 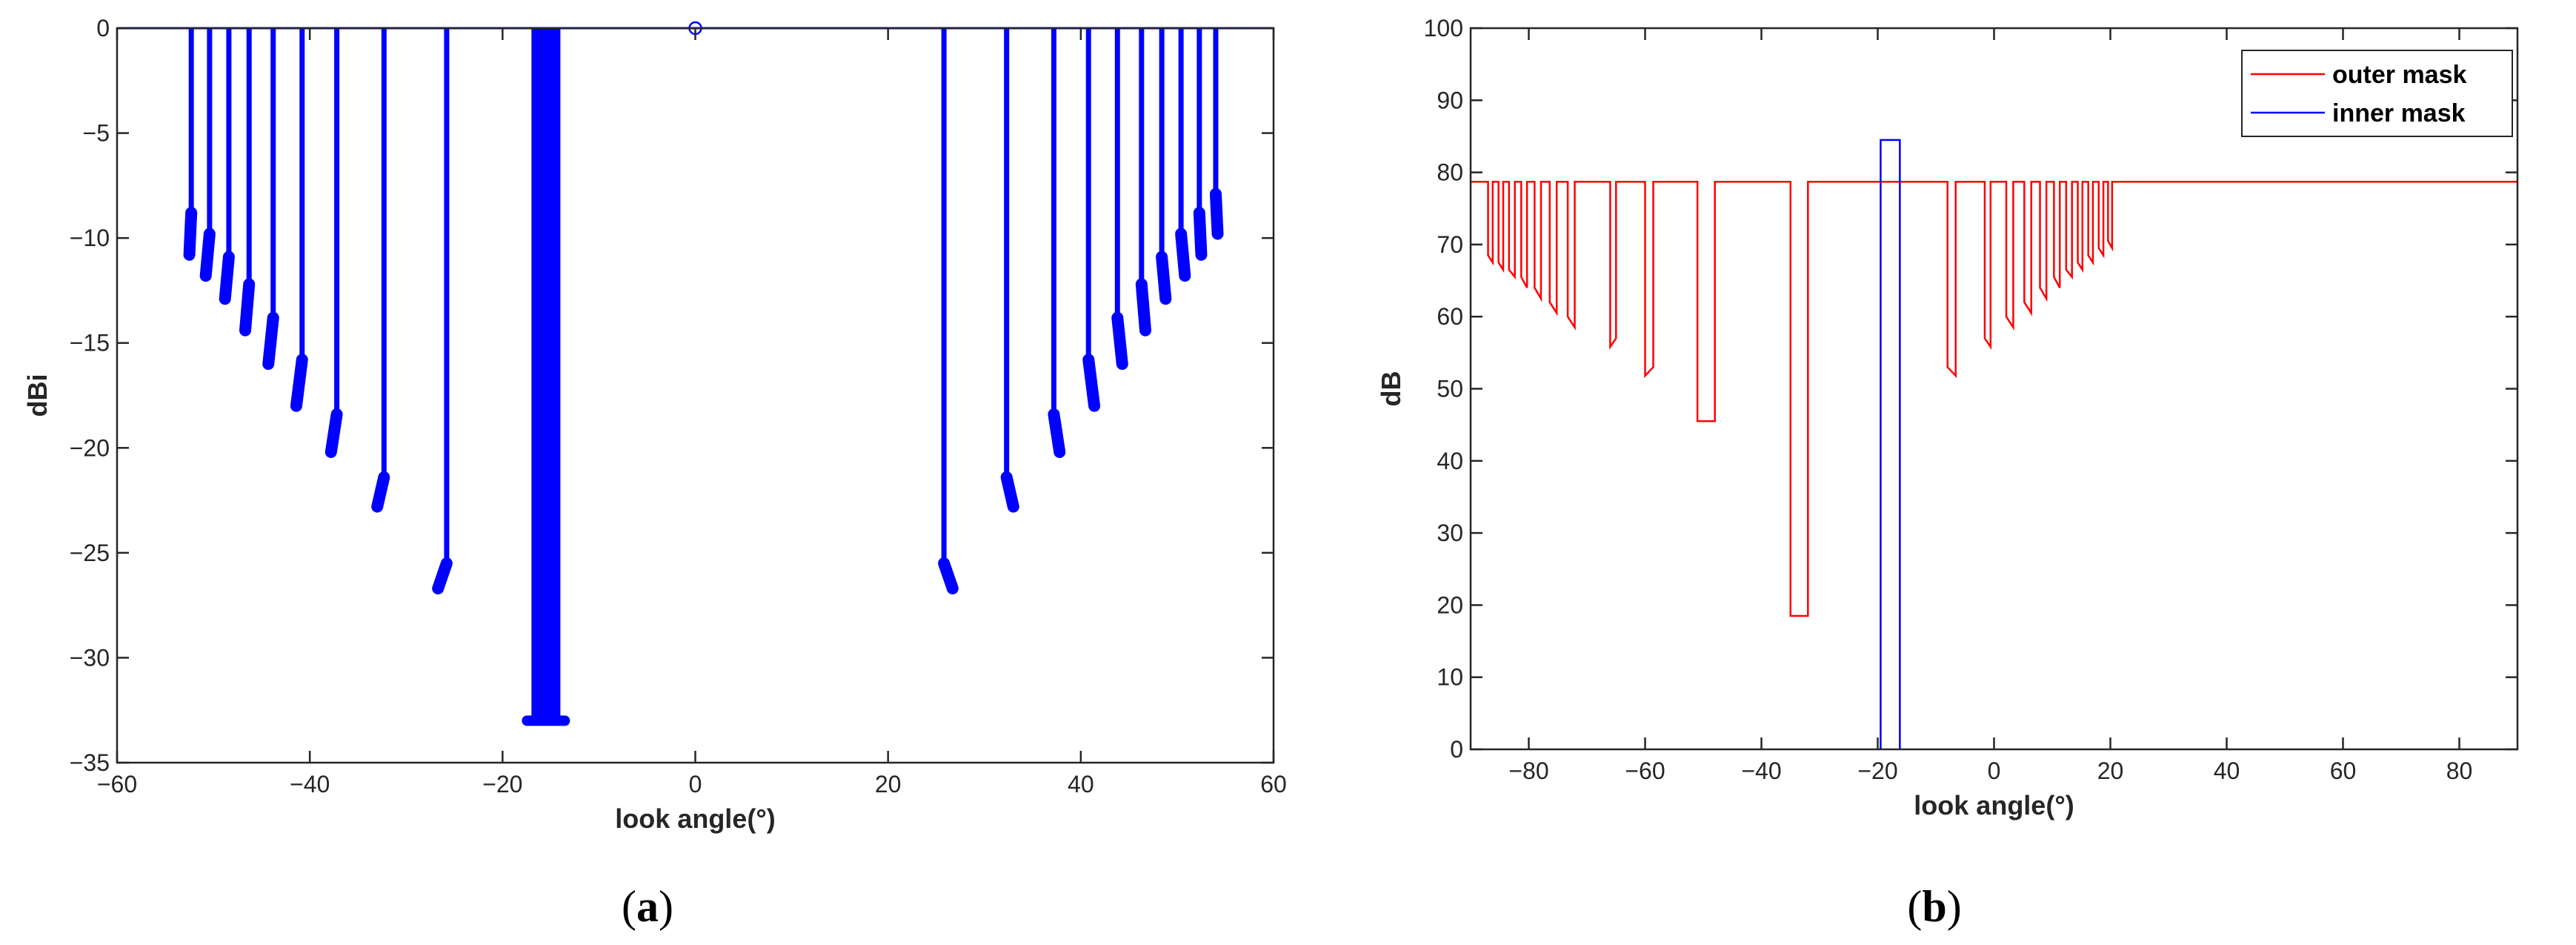 What do you see at coordinates (1528, 770) in the screenshot?
I see `x-tick-label: −80` at bounding box center [1528, 770].